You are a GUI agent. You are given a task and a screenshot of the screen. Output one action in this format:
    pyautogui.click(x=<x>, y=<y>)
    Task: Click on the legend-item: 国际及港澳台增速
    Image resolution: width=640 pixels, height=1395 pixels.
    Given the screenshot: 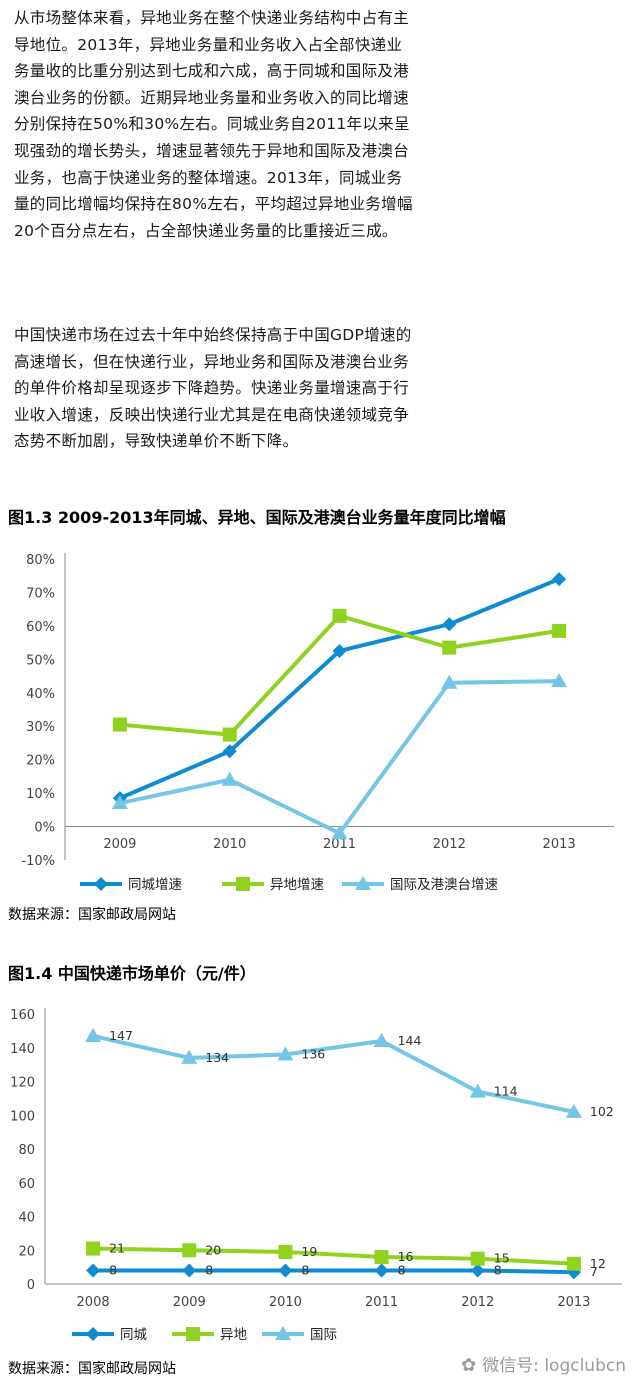 What is the action you would take?
    pyautogui.click(x=420, y=884)
    